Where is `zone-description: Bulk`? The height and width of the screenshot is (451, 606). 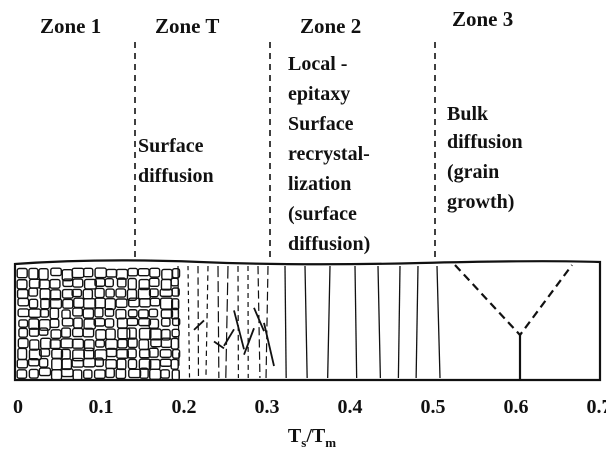
zone-description: Bulk is located at coordinates (468, 114).